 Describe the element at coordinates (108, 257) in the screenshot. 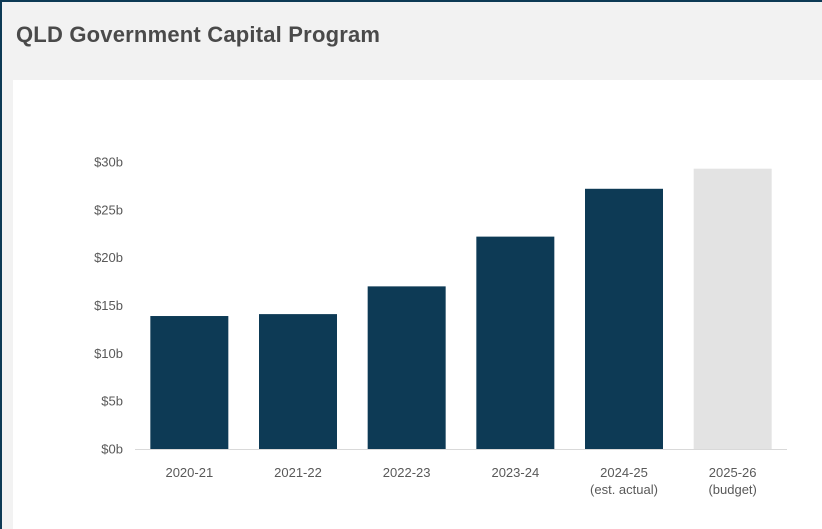

I see `y-tick-label: $20b` at that location.